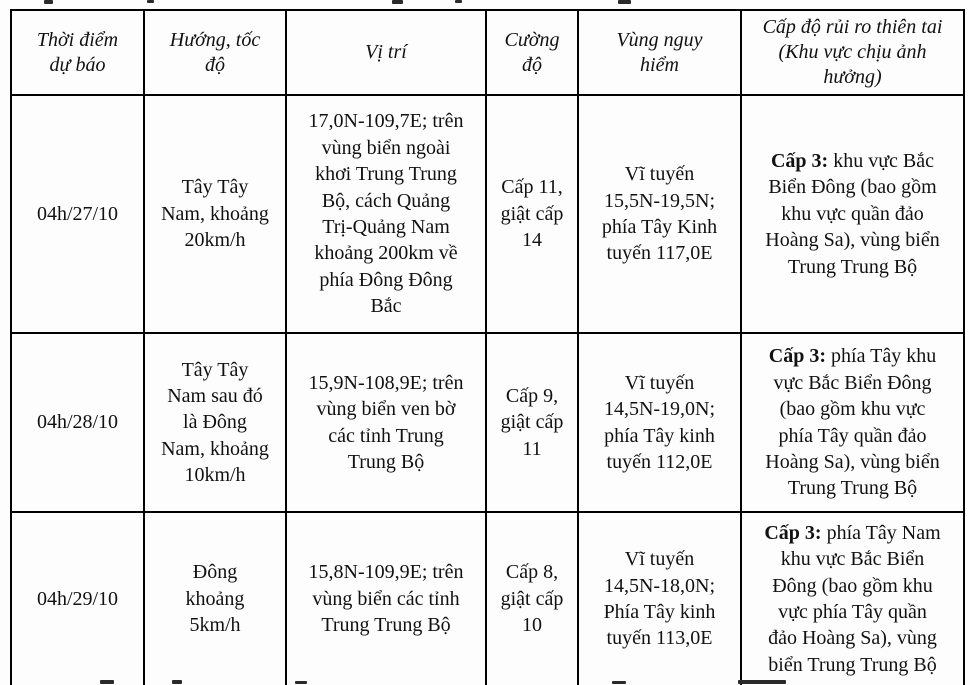 The image size is (970, 685). I want to click on cell-direction-speed: Tây Tây Nam, khoảng 20km/h, so click(215, 214).